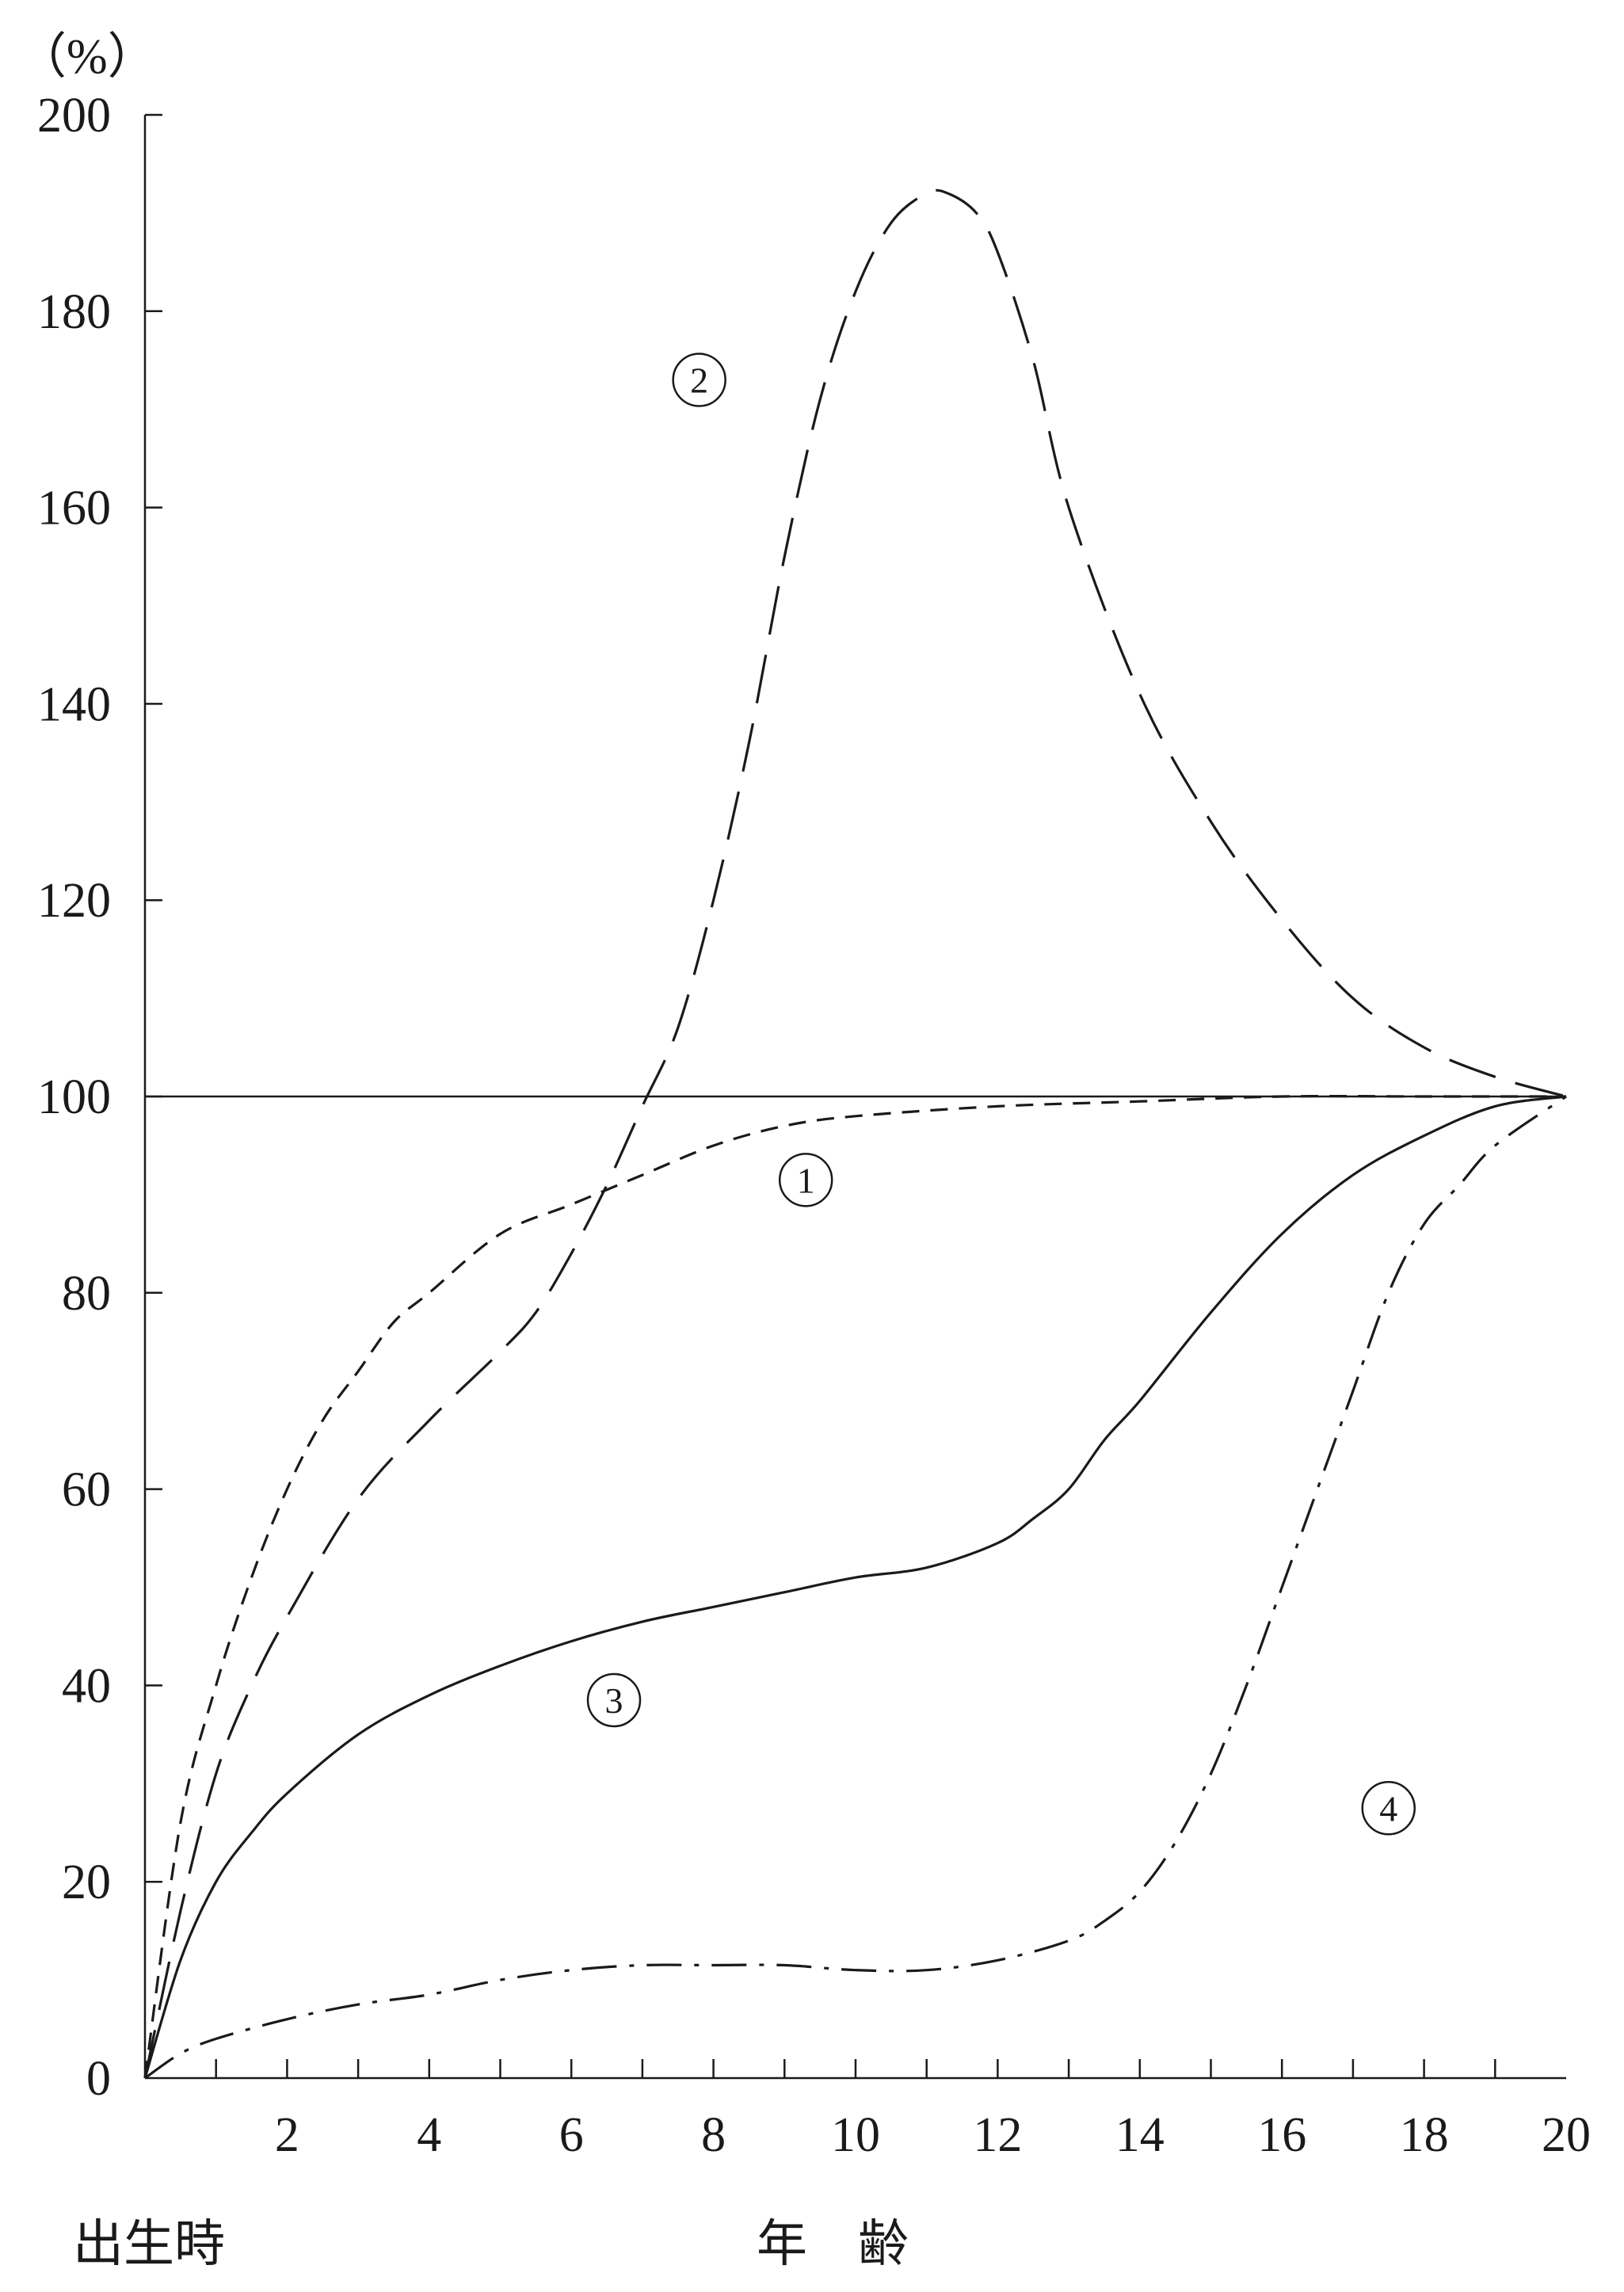  What do you see at coordinates (1140, 2135) in the screenshot?
I see `x-tick-label: 14` at bounding box center [1140, 2135].